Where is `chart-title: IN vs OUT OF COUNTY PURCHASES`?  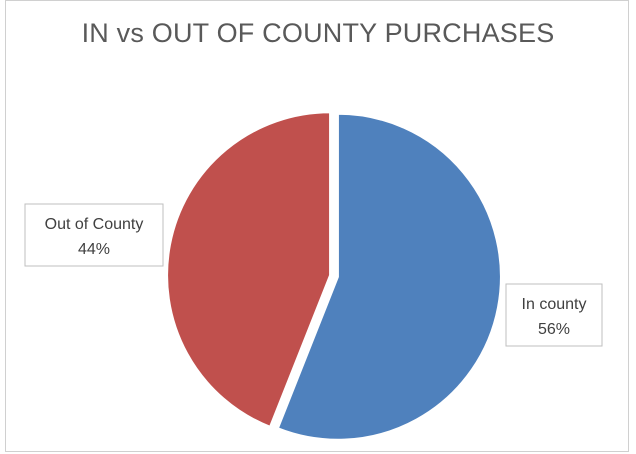 chart-title: IN vs OUT OF COUNTY PURCHASES is located at coordinates (318, 33).